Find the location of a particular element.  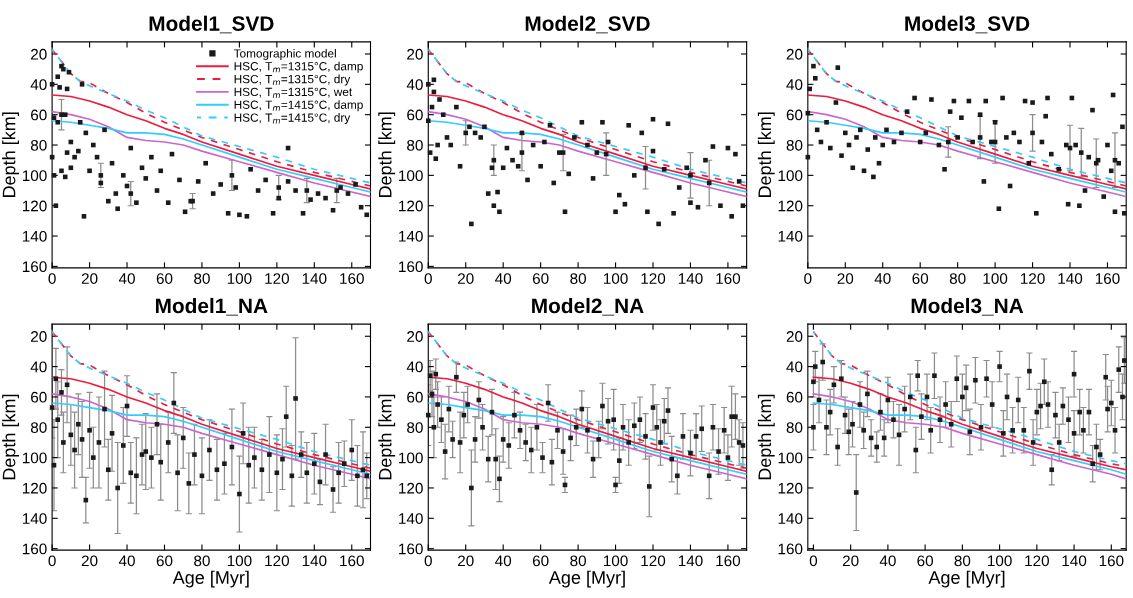

legend-label: HSC, T$_{m}$=1415°C, dry is located at coordinates (292, 119).